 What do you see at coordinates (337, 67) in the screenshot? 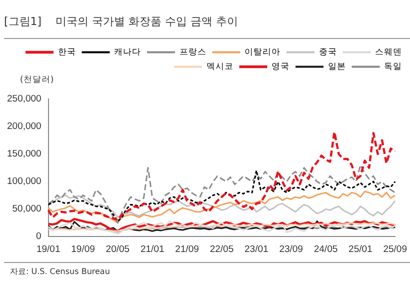
I see `legend-label: 일본` at bounding box center [337, 67].